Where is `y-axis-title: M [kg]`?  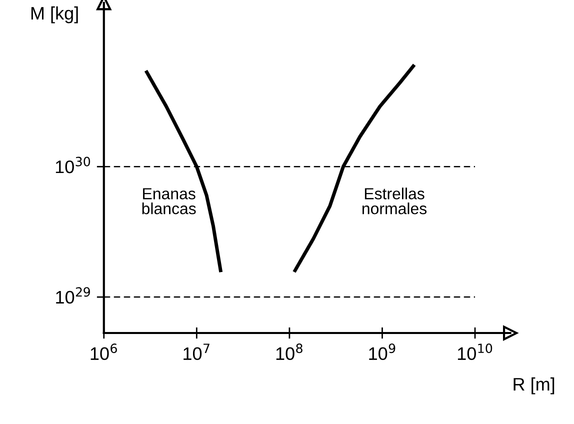
y-axis-title: M [kg] is located at coordinates (54, 15).